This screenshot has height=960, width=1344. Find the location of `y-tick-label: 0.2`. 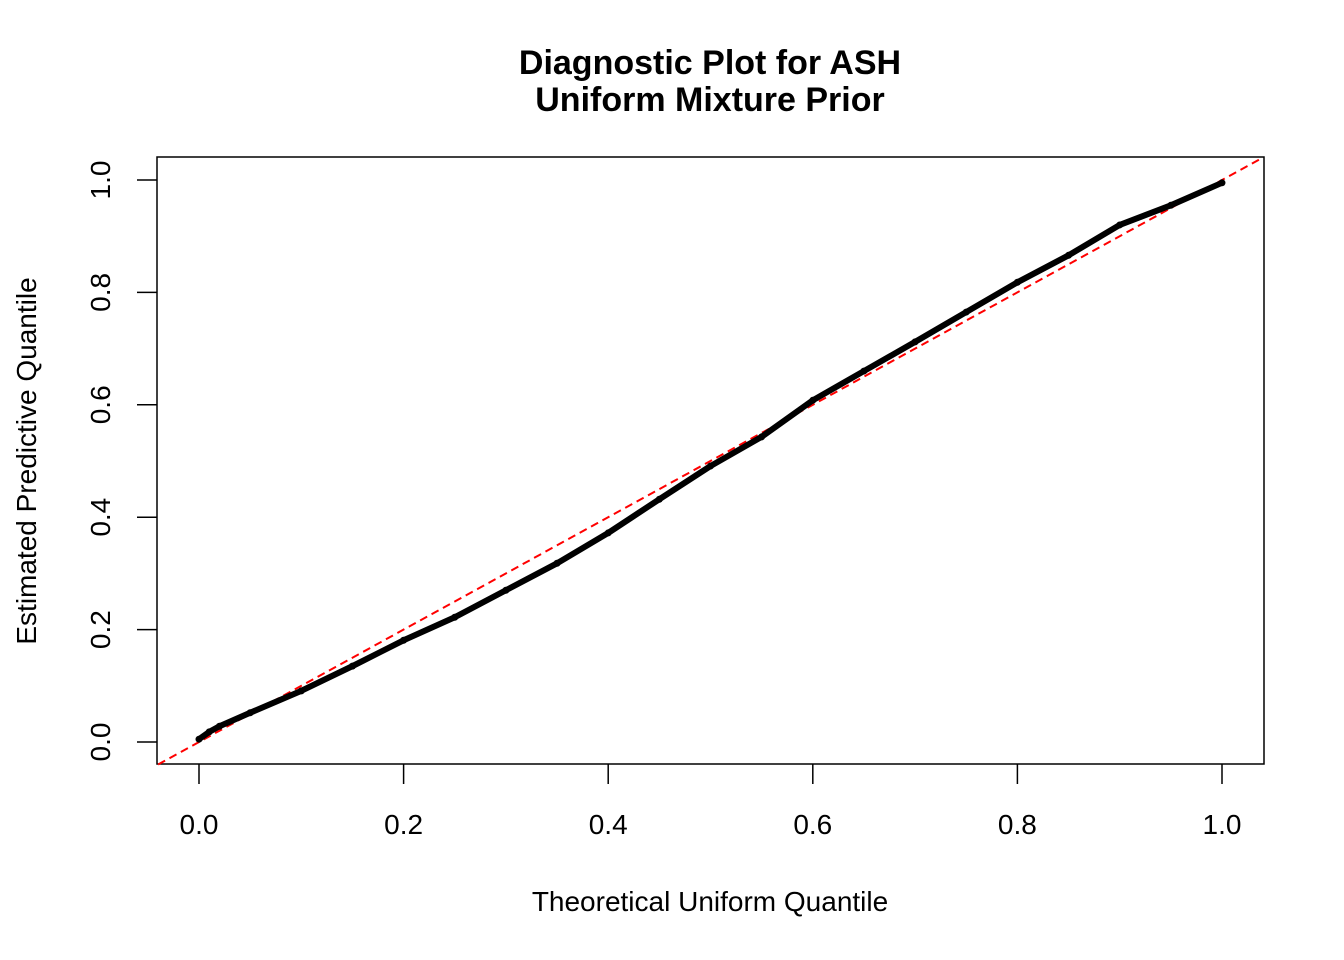

y-tick-label: 0.2 is located at coordinates (100, 629).